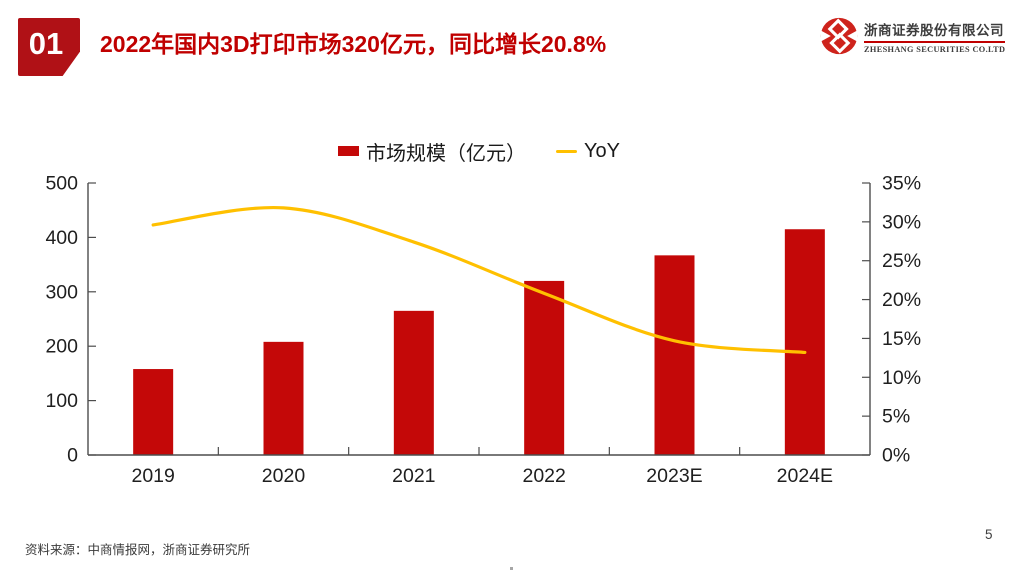  Describe the element at coordinates (901, 222) in the screenshot. I see `right-axis-tick-label: 30%` at that location.